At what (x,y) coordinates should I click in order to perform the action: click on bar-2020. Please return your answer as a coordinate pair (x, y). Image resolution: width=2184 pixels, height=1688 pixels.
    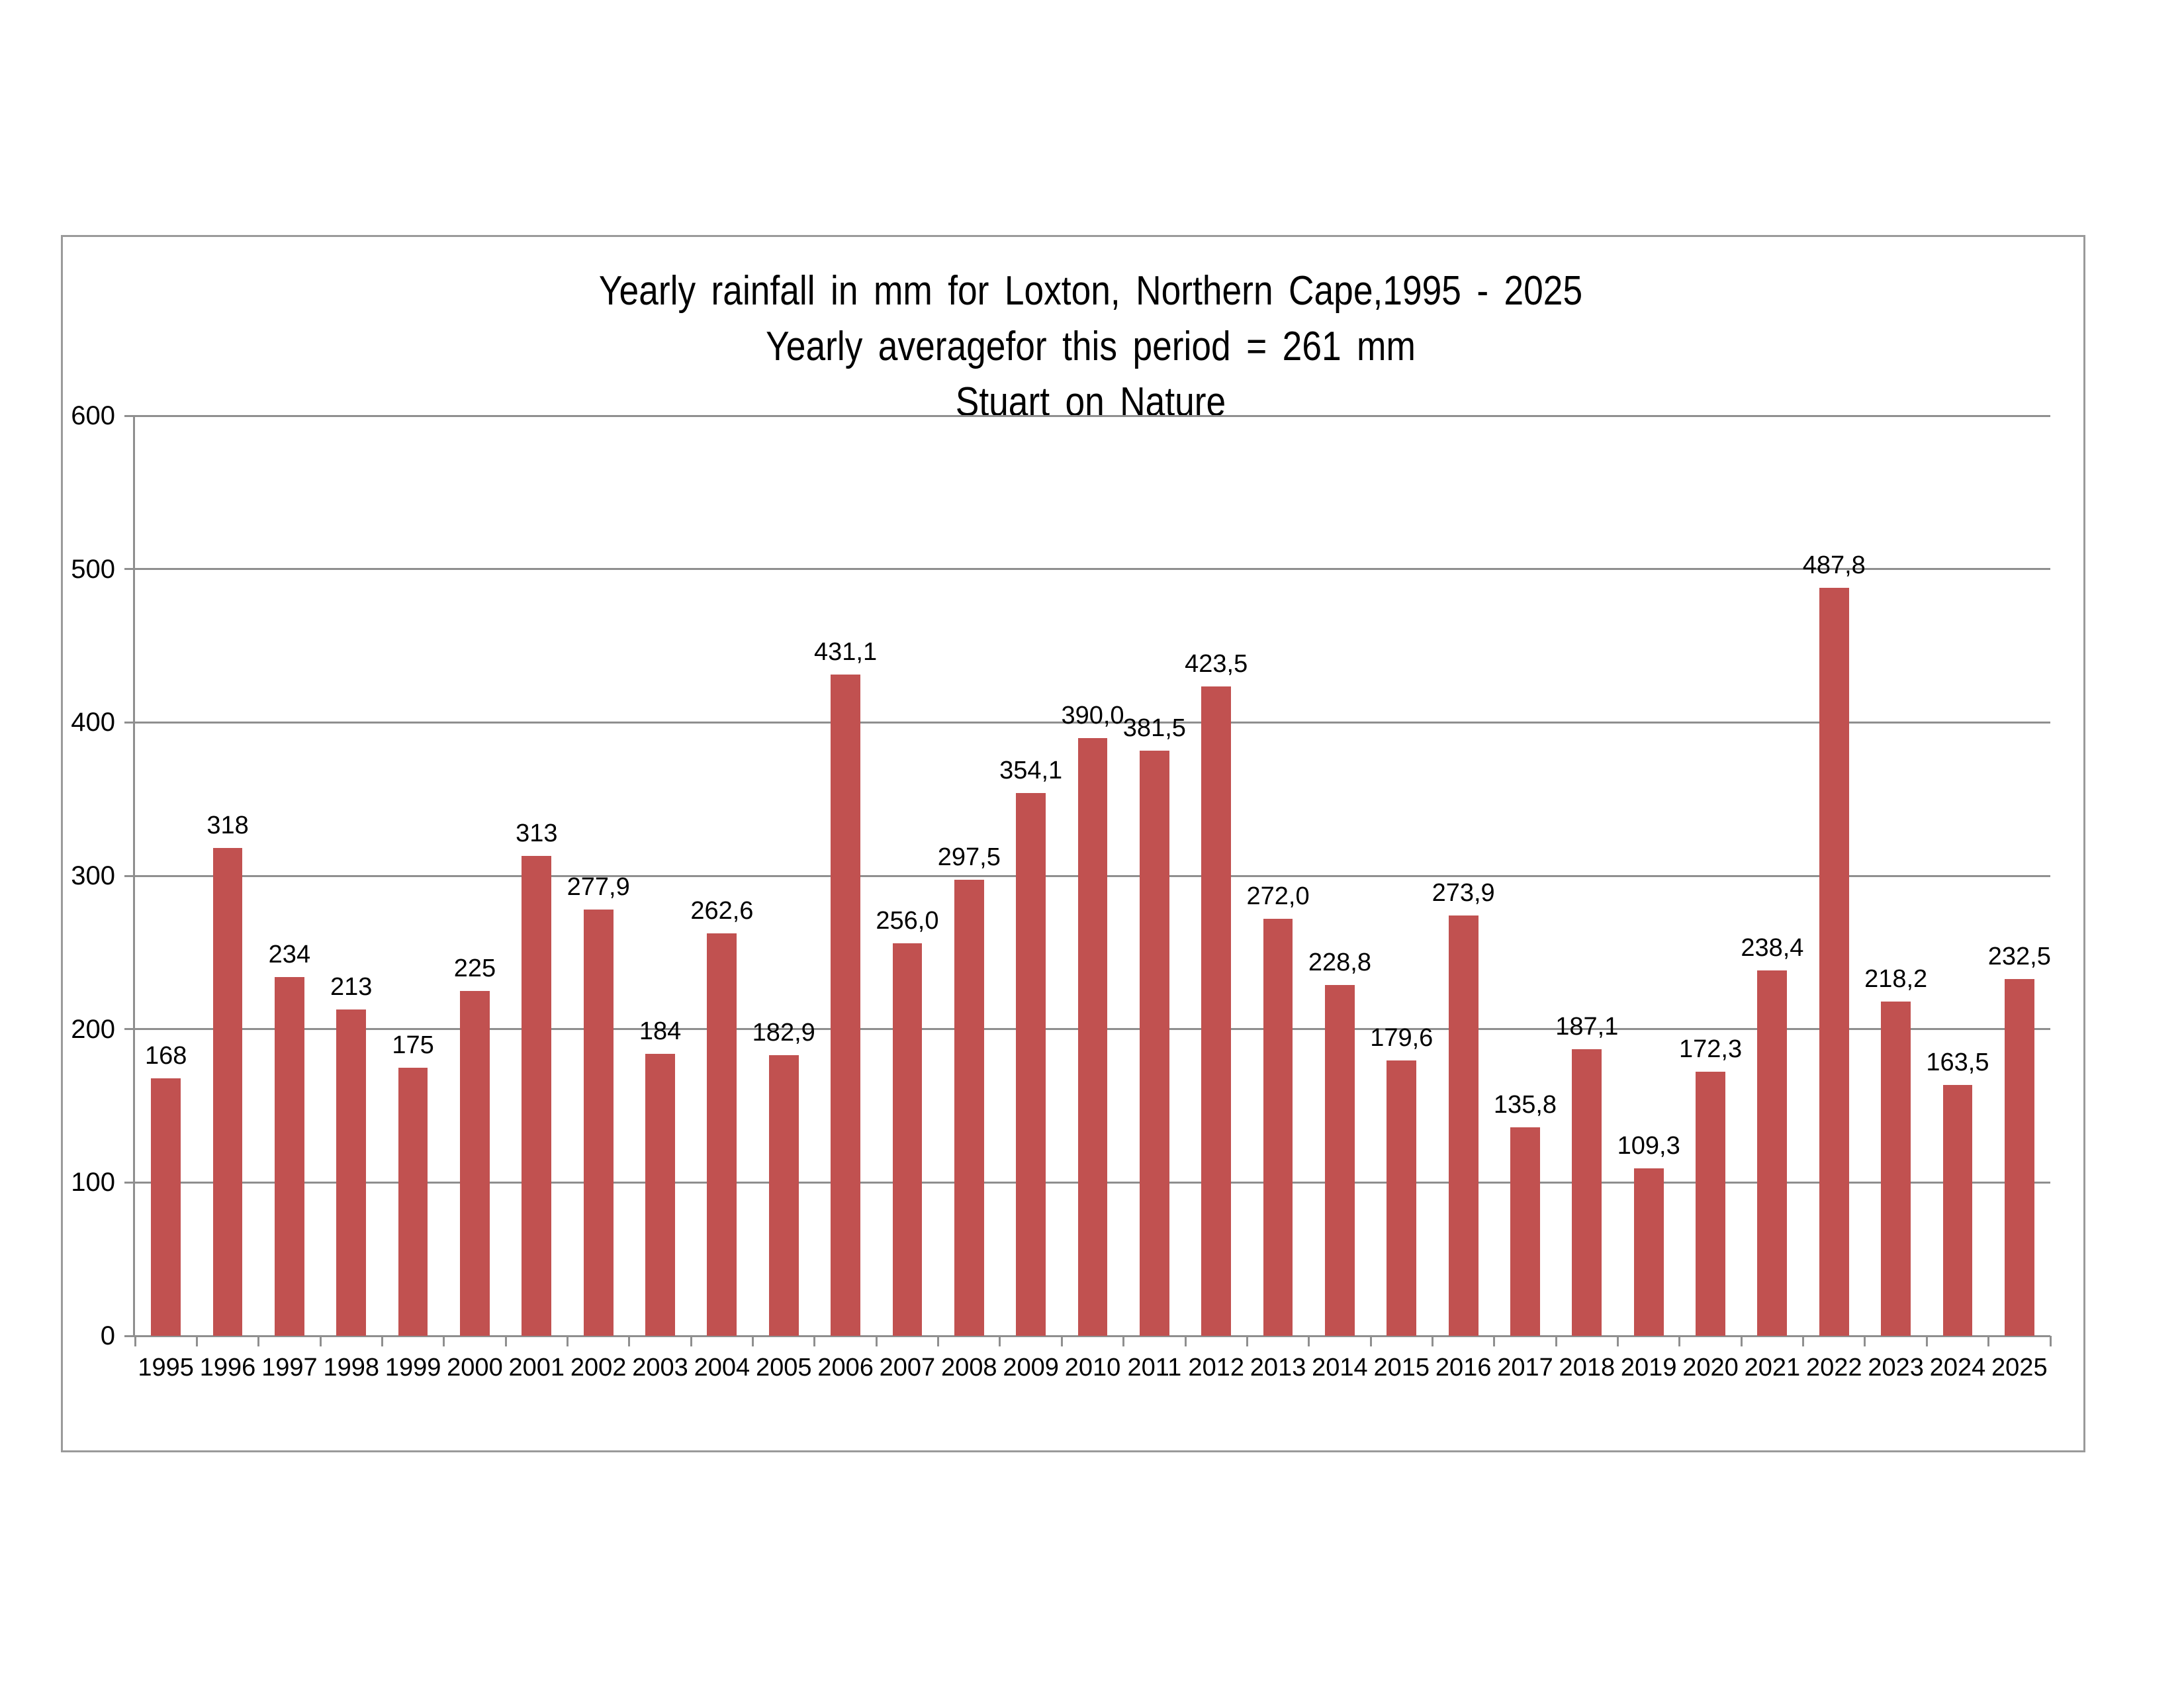
    Looking at the image, I should click on (1710, 1203).